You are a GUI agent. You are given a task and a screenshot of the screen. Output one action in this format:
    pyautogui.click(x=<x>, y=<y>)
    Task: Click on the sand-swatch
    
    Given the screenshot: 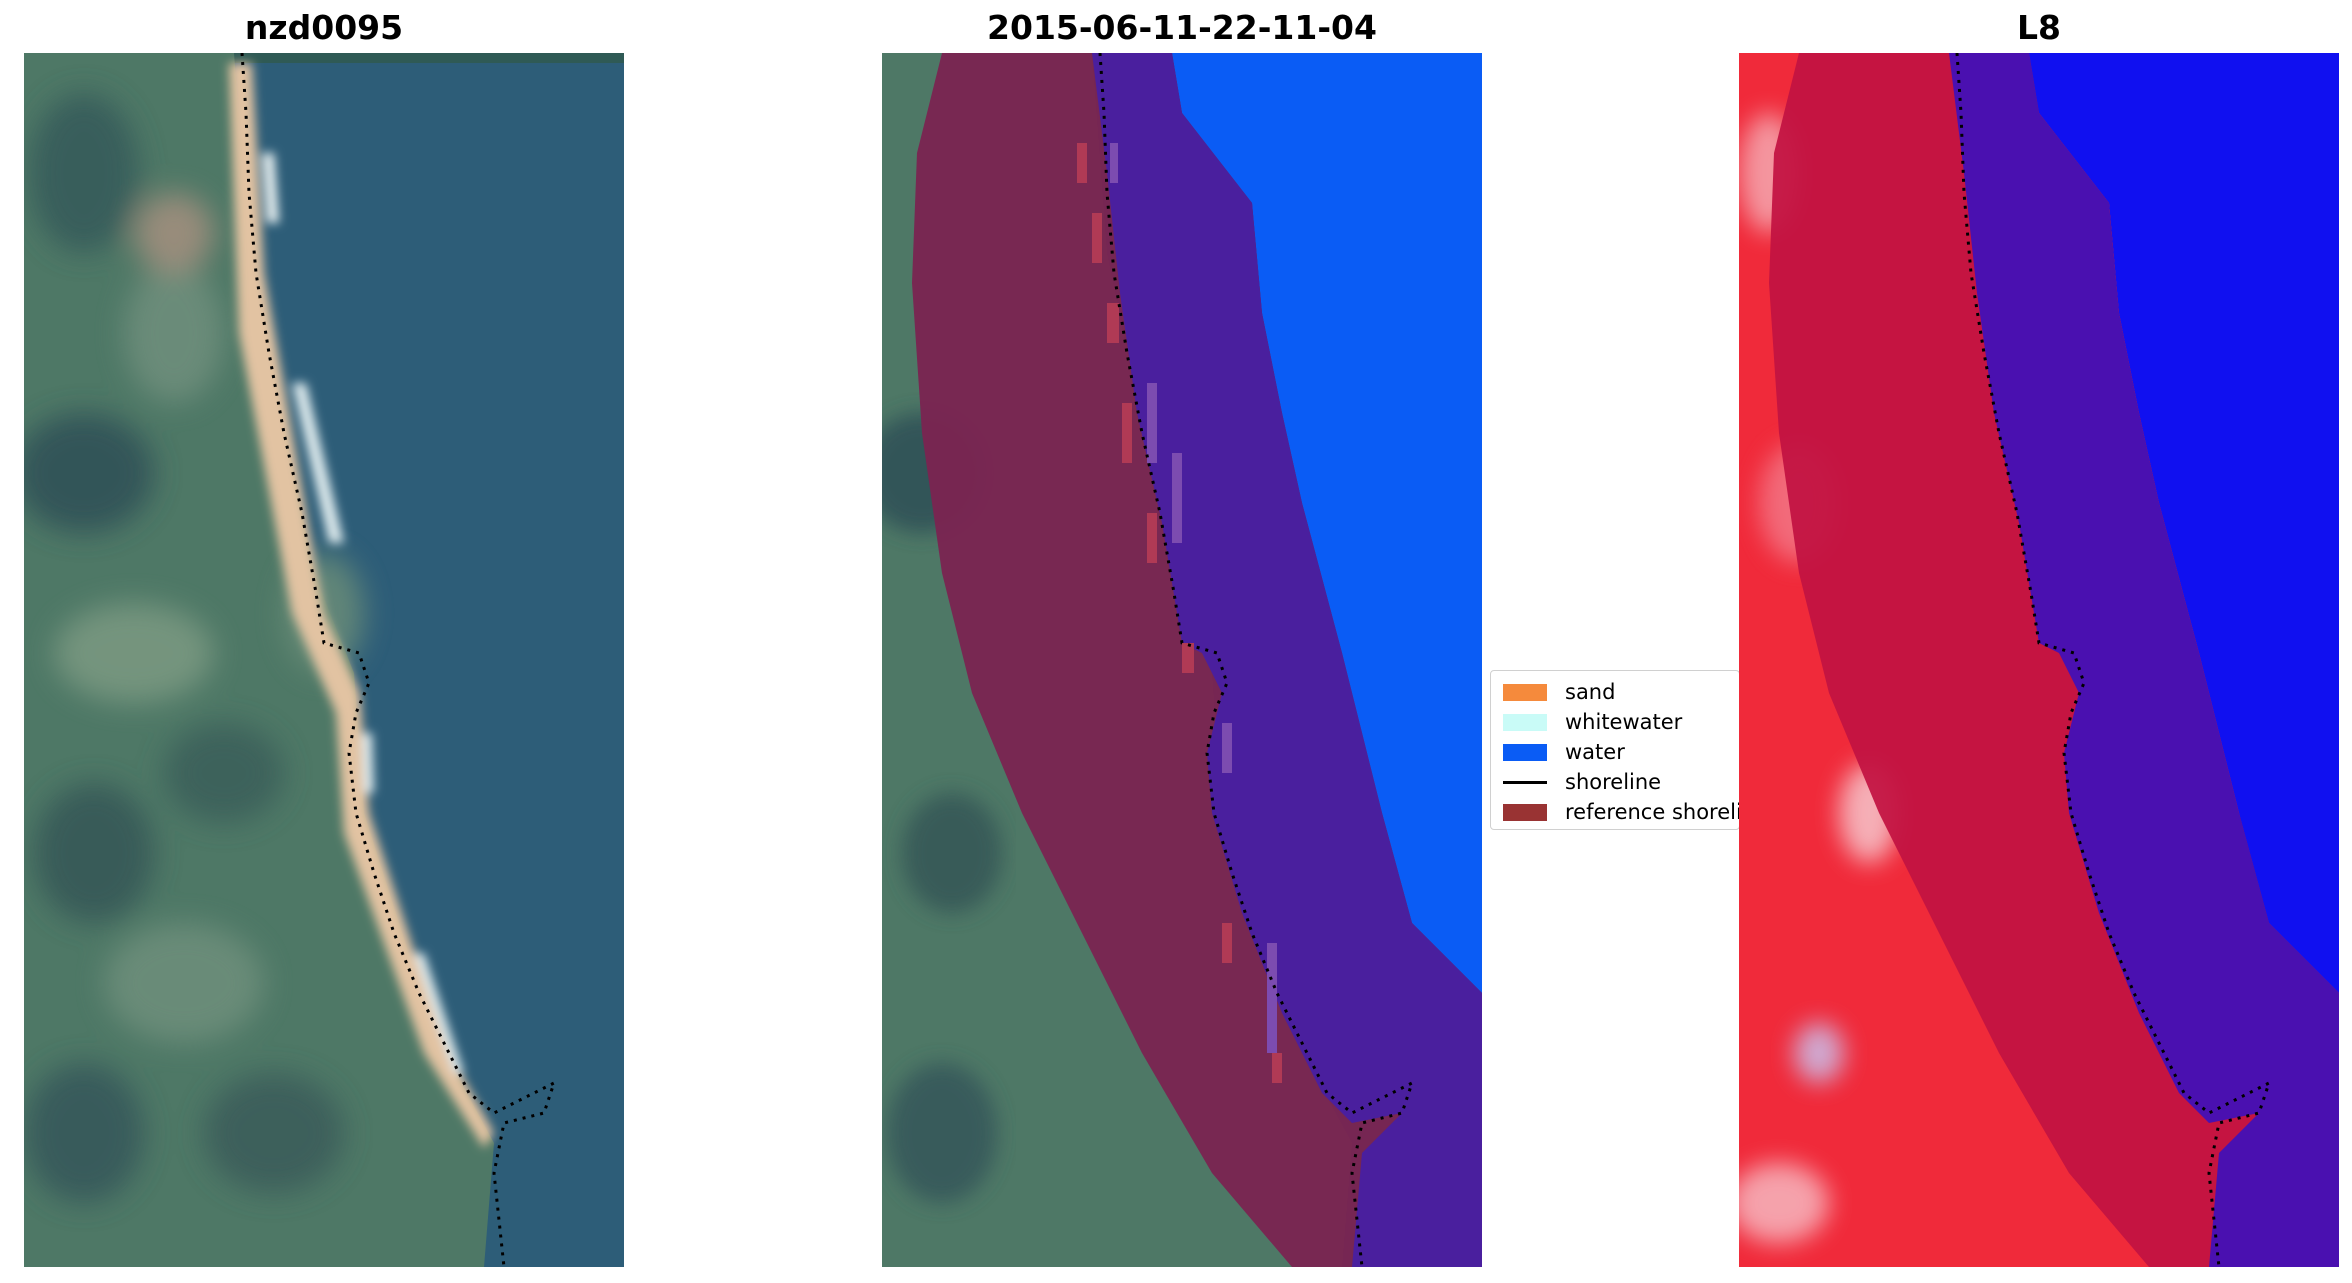 What is the action you would take?
    pyautogui.click(x=1525, y=692)
    